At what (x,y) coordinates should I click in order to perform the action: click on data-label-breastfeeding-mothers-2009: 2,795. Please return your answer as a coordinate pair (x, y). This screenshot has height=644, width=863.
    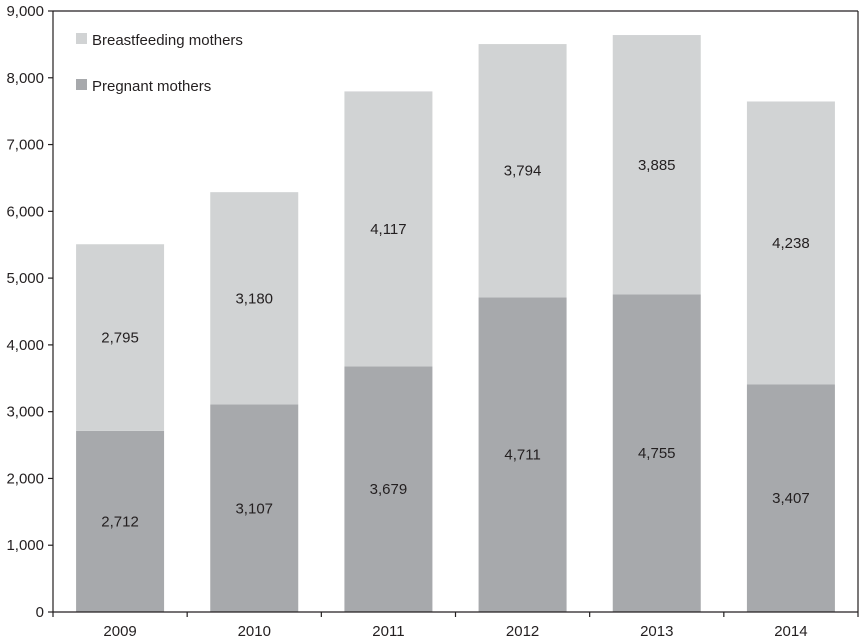
    Looking at the image, I should click on (120, 338).